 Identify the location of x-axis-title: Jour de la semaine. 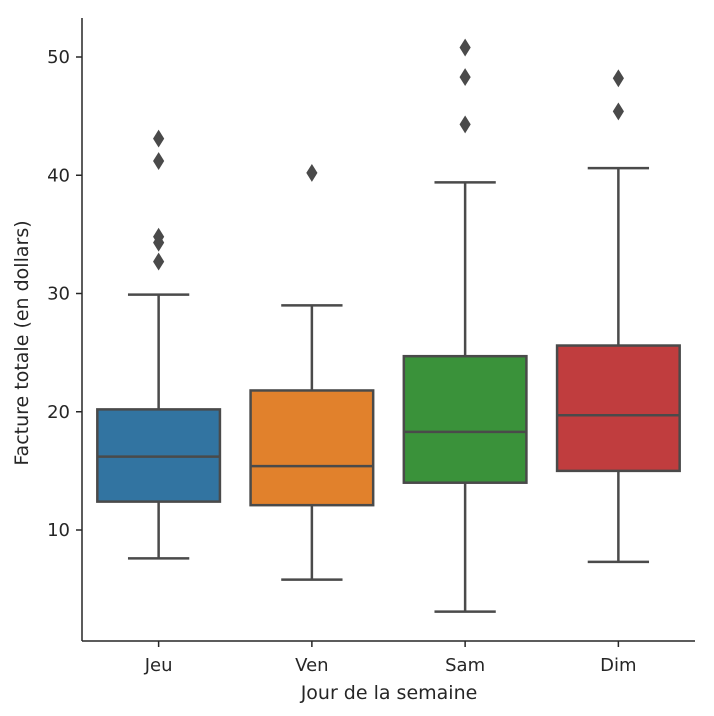
(389, 693).